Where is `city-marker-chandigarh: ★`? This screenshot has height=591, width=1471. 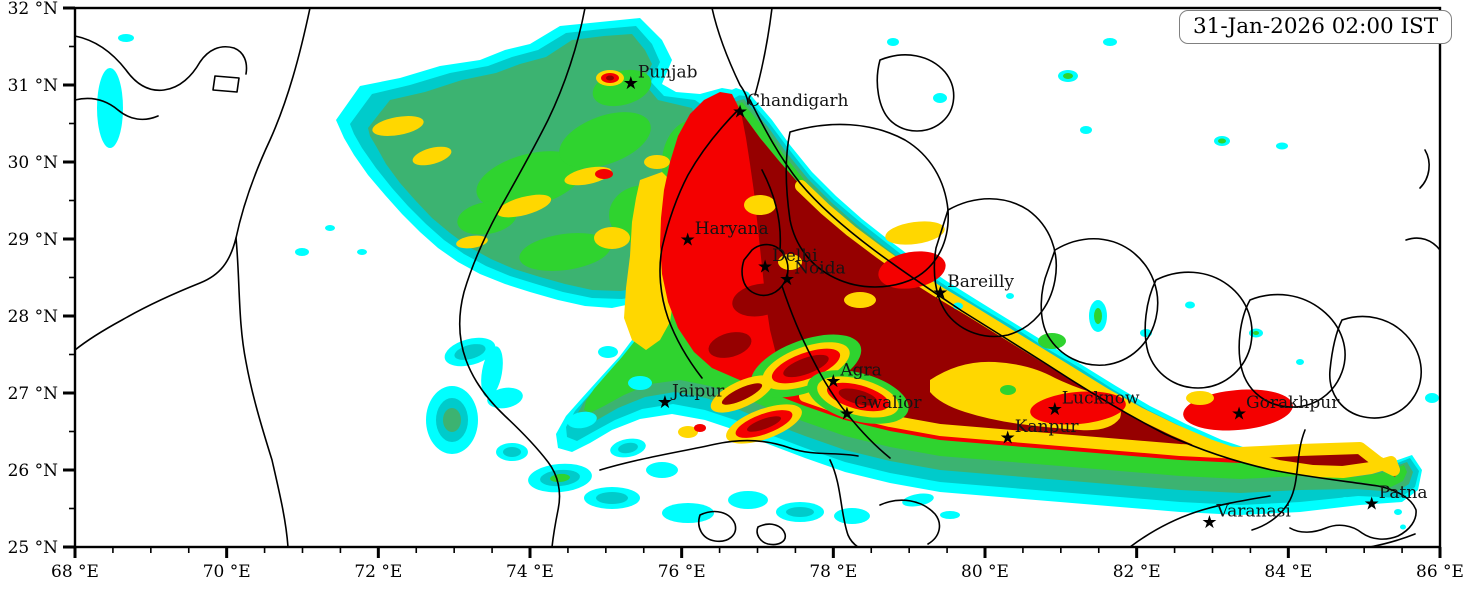
city-marker-chandigarh: ★ is located at coordinates (740, 112).